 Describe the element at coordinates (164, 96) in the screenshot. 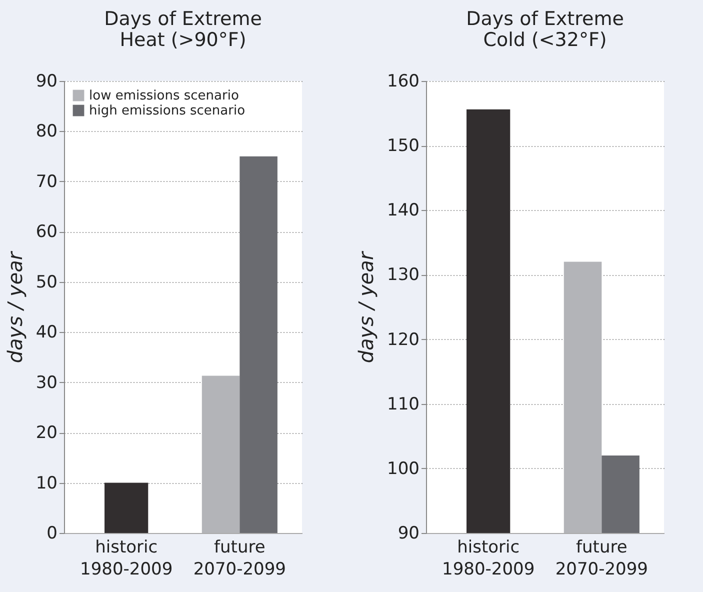

I see `legend-label: low emissions scenario` at that location.